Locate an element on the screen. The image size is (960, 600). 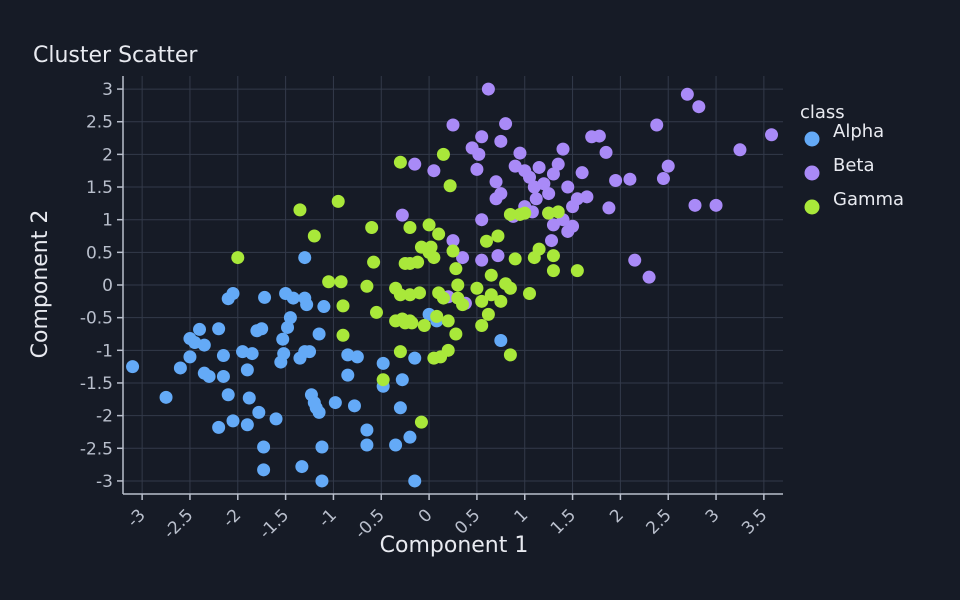
y-tick-label: 1 is located at coordinates (107, 221).